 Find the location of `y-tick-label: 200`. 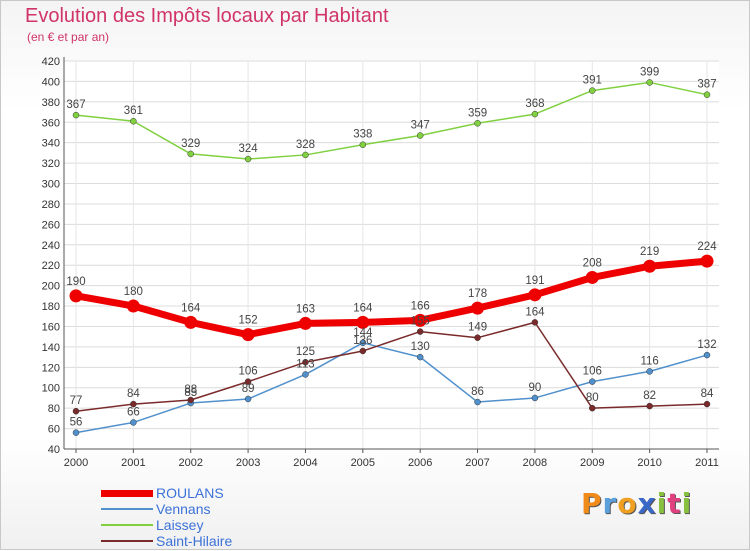

y-tick-label: 200 is located at coordinates (51, 287).